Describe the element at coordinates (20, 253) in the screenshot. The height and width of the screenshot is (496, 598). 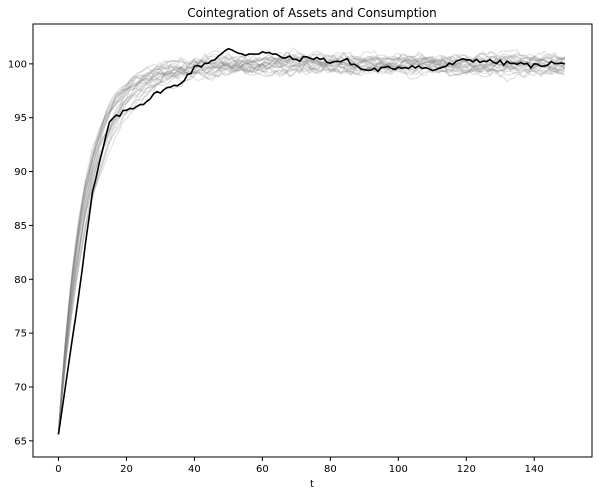
I see `y-axis: 65 70 75 80 85 90 95 100` at that location.